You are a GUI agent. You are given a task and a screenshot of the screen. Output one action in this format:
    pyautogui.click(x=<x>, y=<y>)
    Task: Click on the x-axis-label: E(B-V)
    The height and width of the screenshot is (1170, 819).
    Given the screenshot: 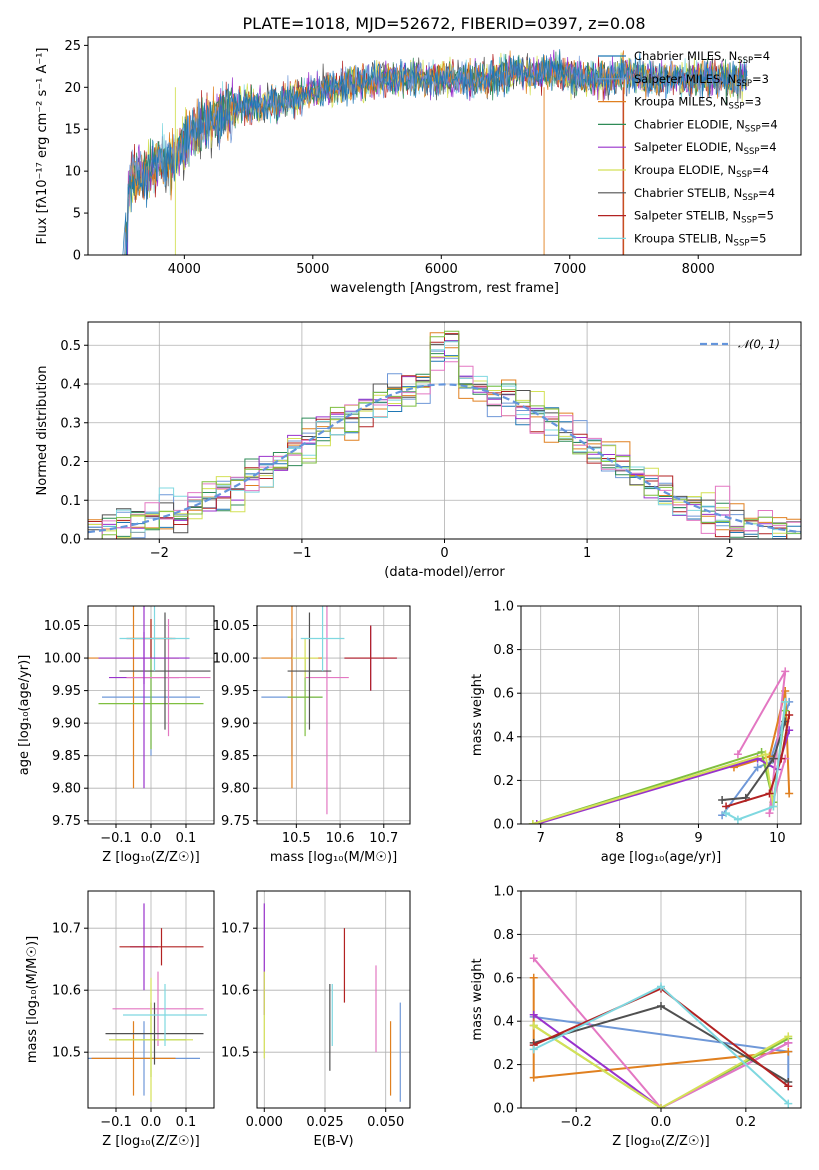 What is the action you would take?
    pyautogui.click(x=333, y=1141)
    